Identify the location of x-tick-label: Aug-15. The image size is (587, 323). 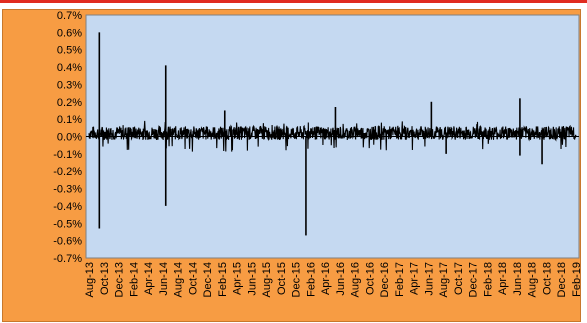
(267, 279).